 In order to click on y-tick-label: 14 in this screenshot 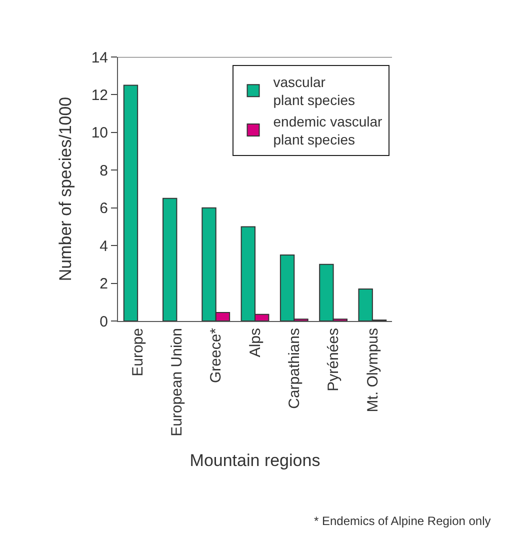, I will do `click(99, 57)`.